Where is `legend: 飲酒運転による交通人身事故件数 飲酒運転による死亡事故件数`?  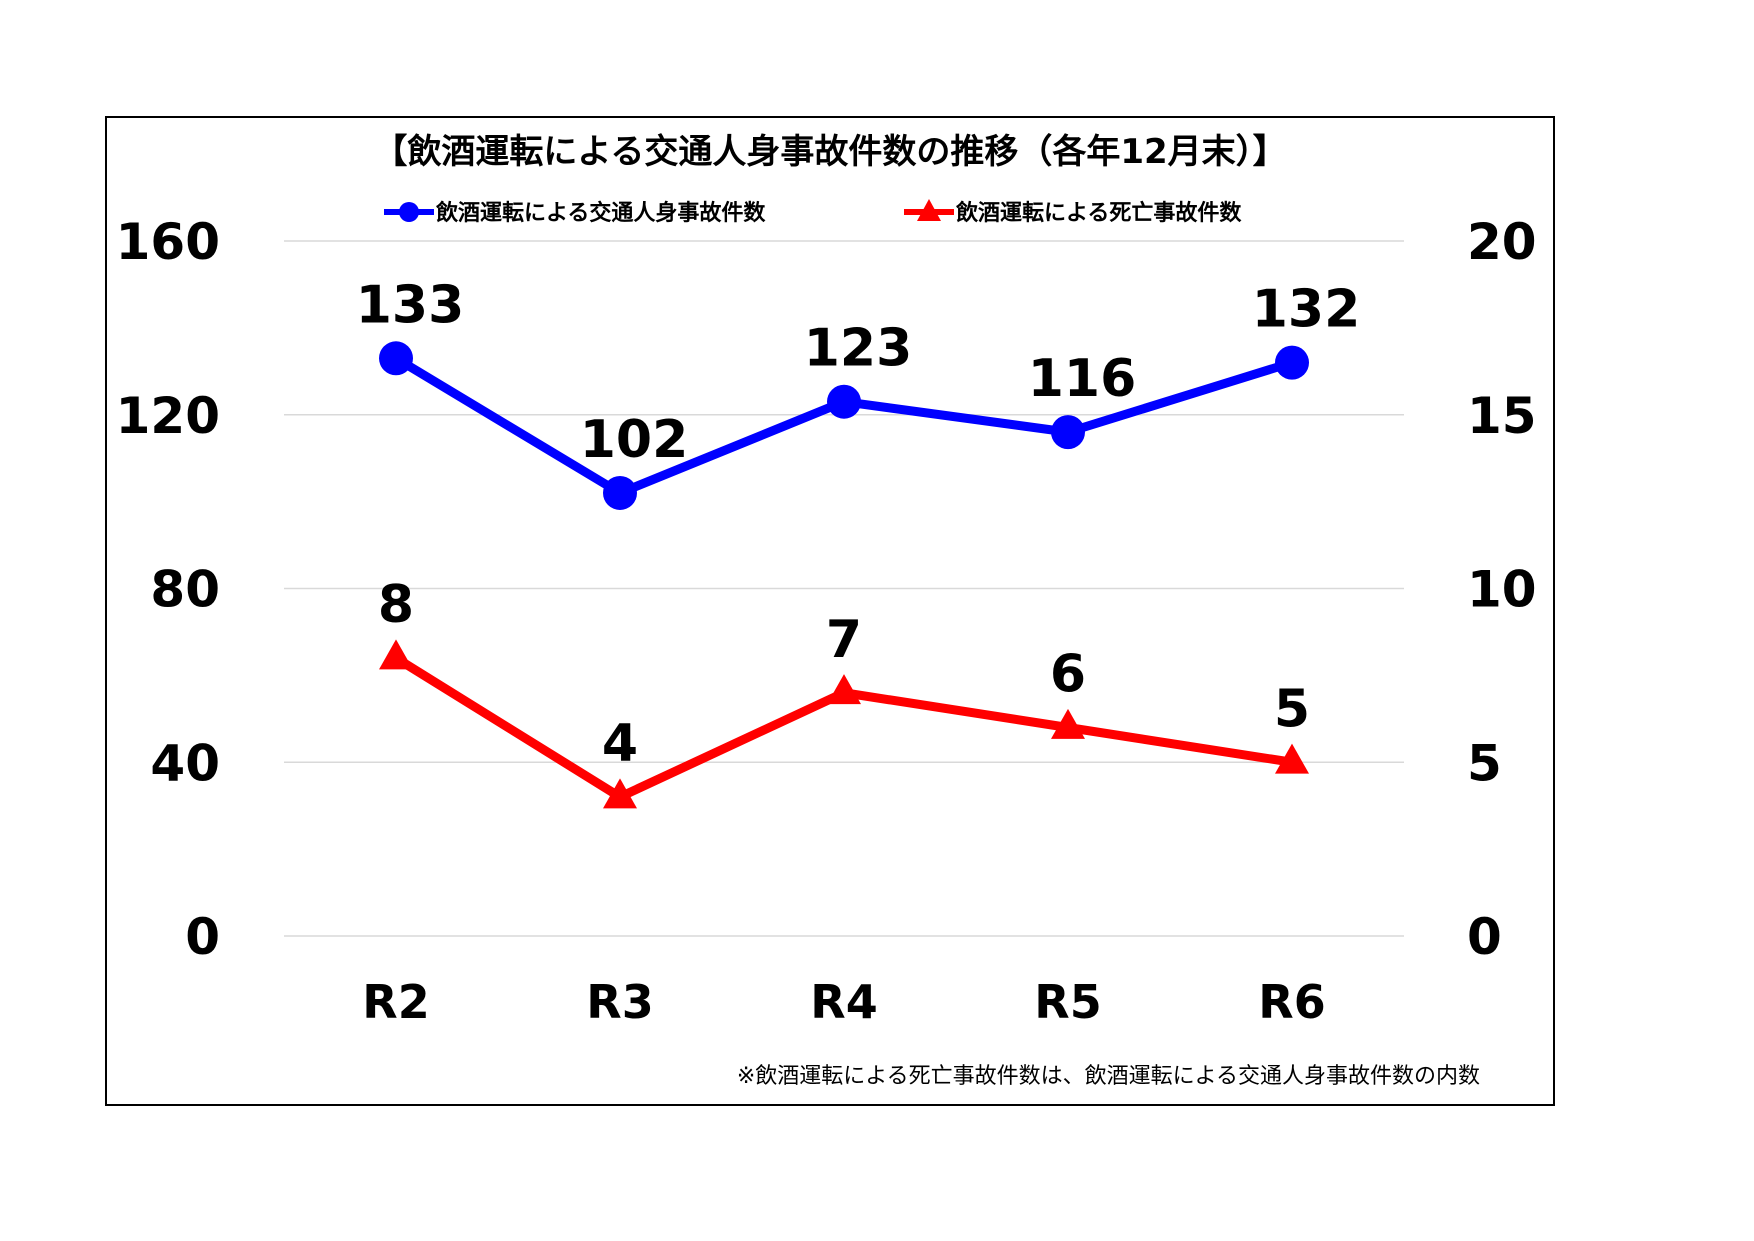 legend: 飲酒運転による交通人身事故件数 飲酒運転による死亡事故件数 is located at coordinates (813, 212).